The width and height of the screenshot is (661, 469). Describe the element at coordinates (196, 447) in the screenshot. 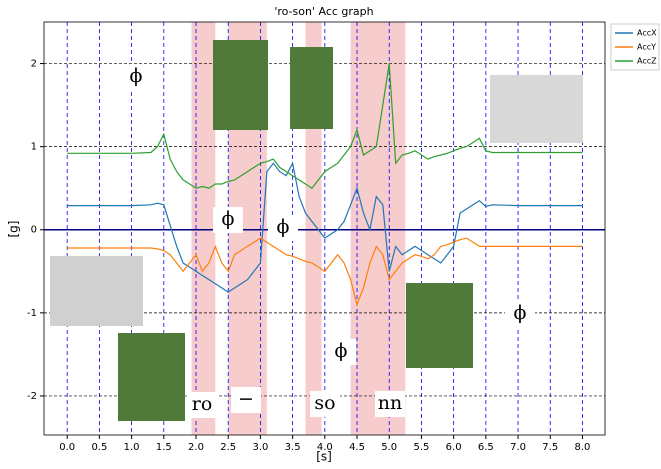

I see `x-tick-label: 2.0` at that location.